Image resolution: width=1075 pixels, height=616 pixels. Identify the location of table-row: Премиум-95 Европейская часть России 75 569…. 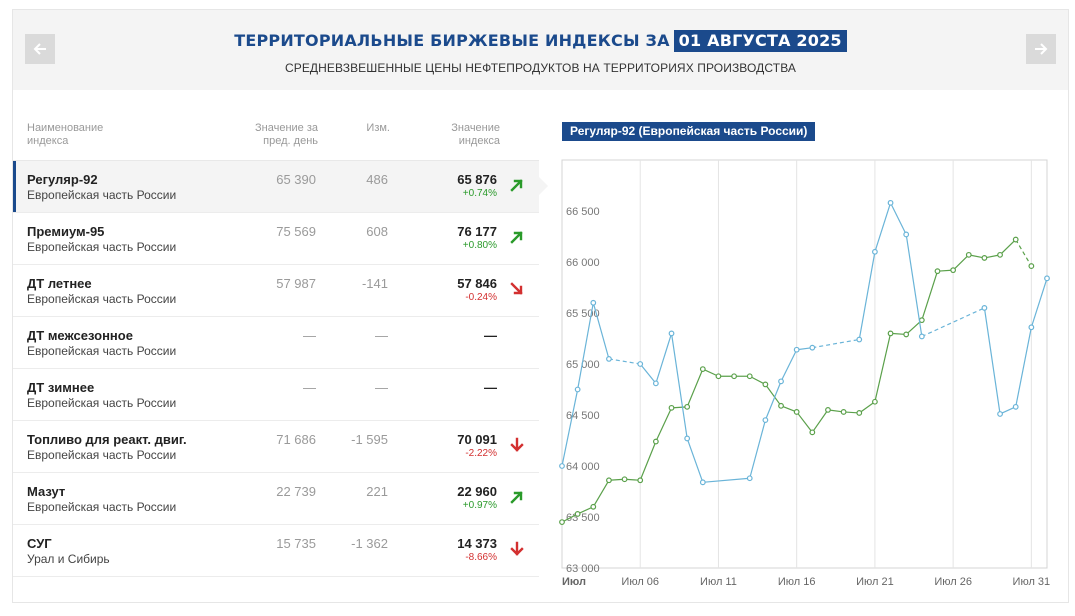
(276, 239).